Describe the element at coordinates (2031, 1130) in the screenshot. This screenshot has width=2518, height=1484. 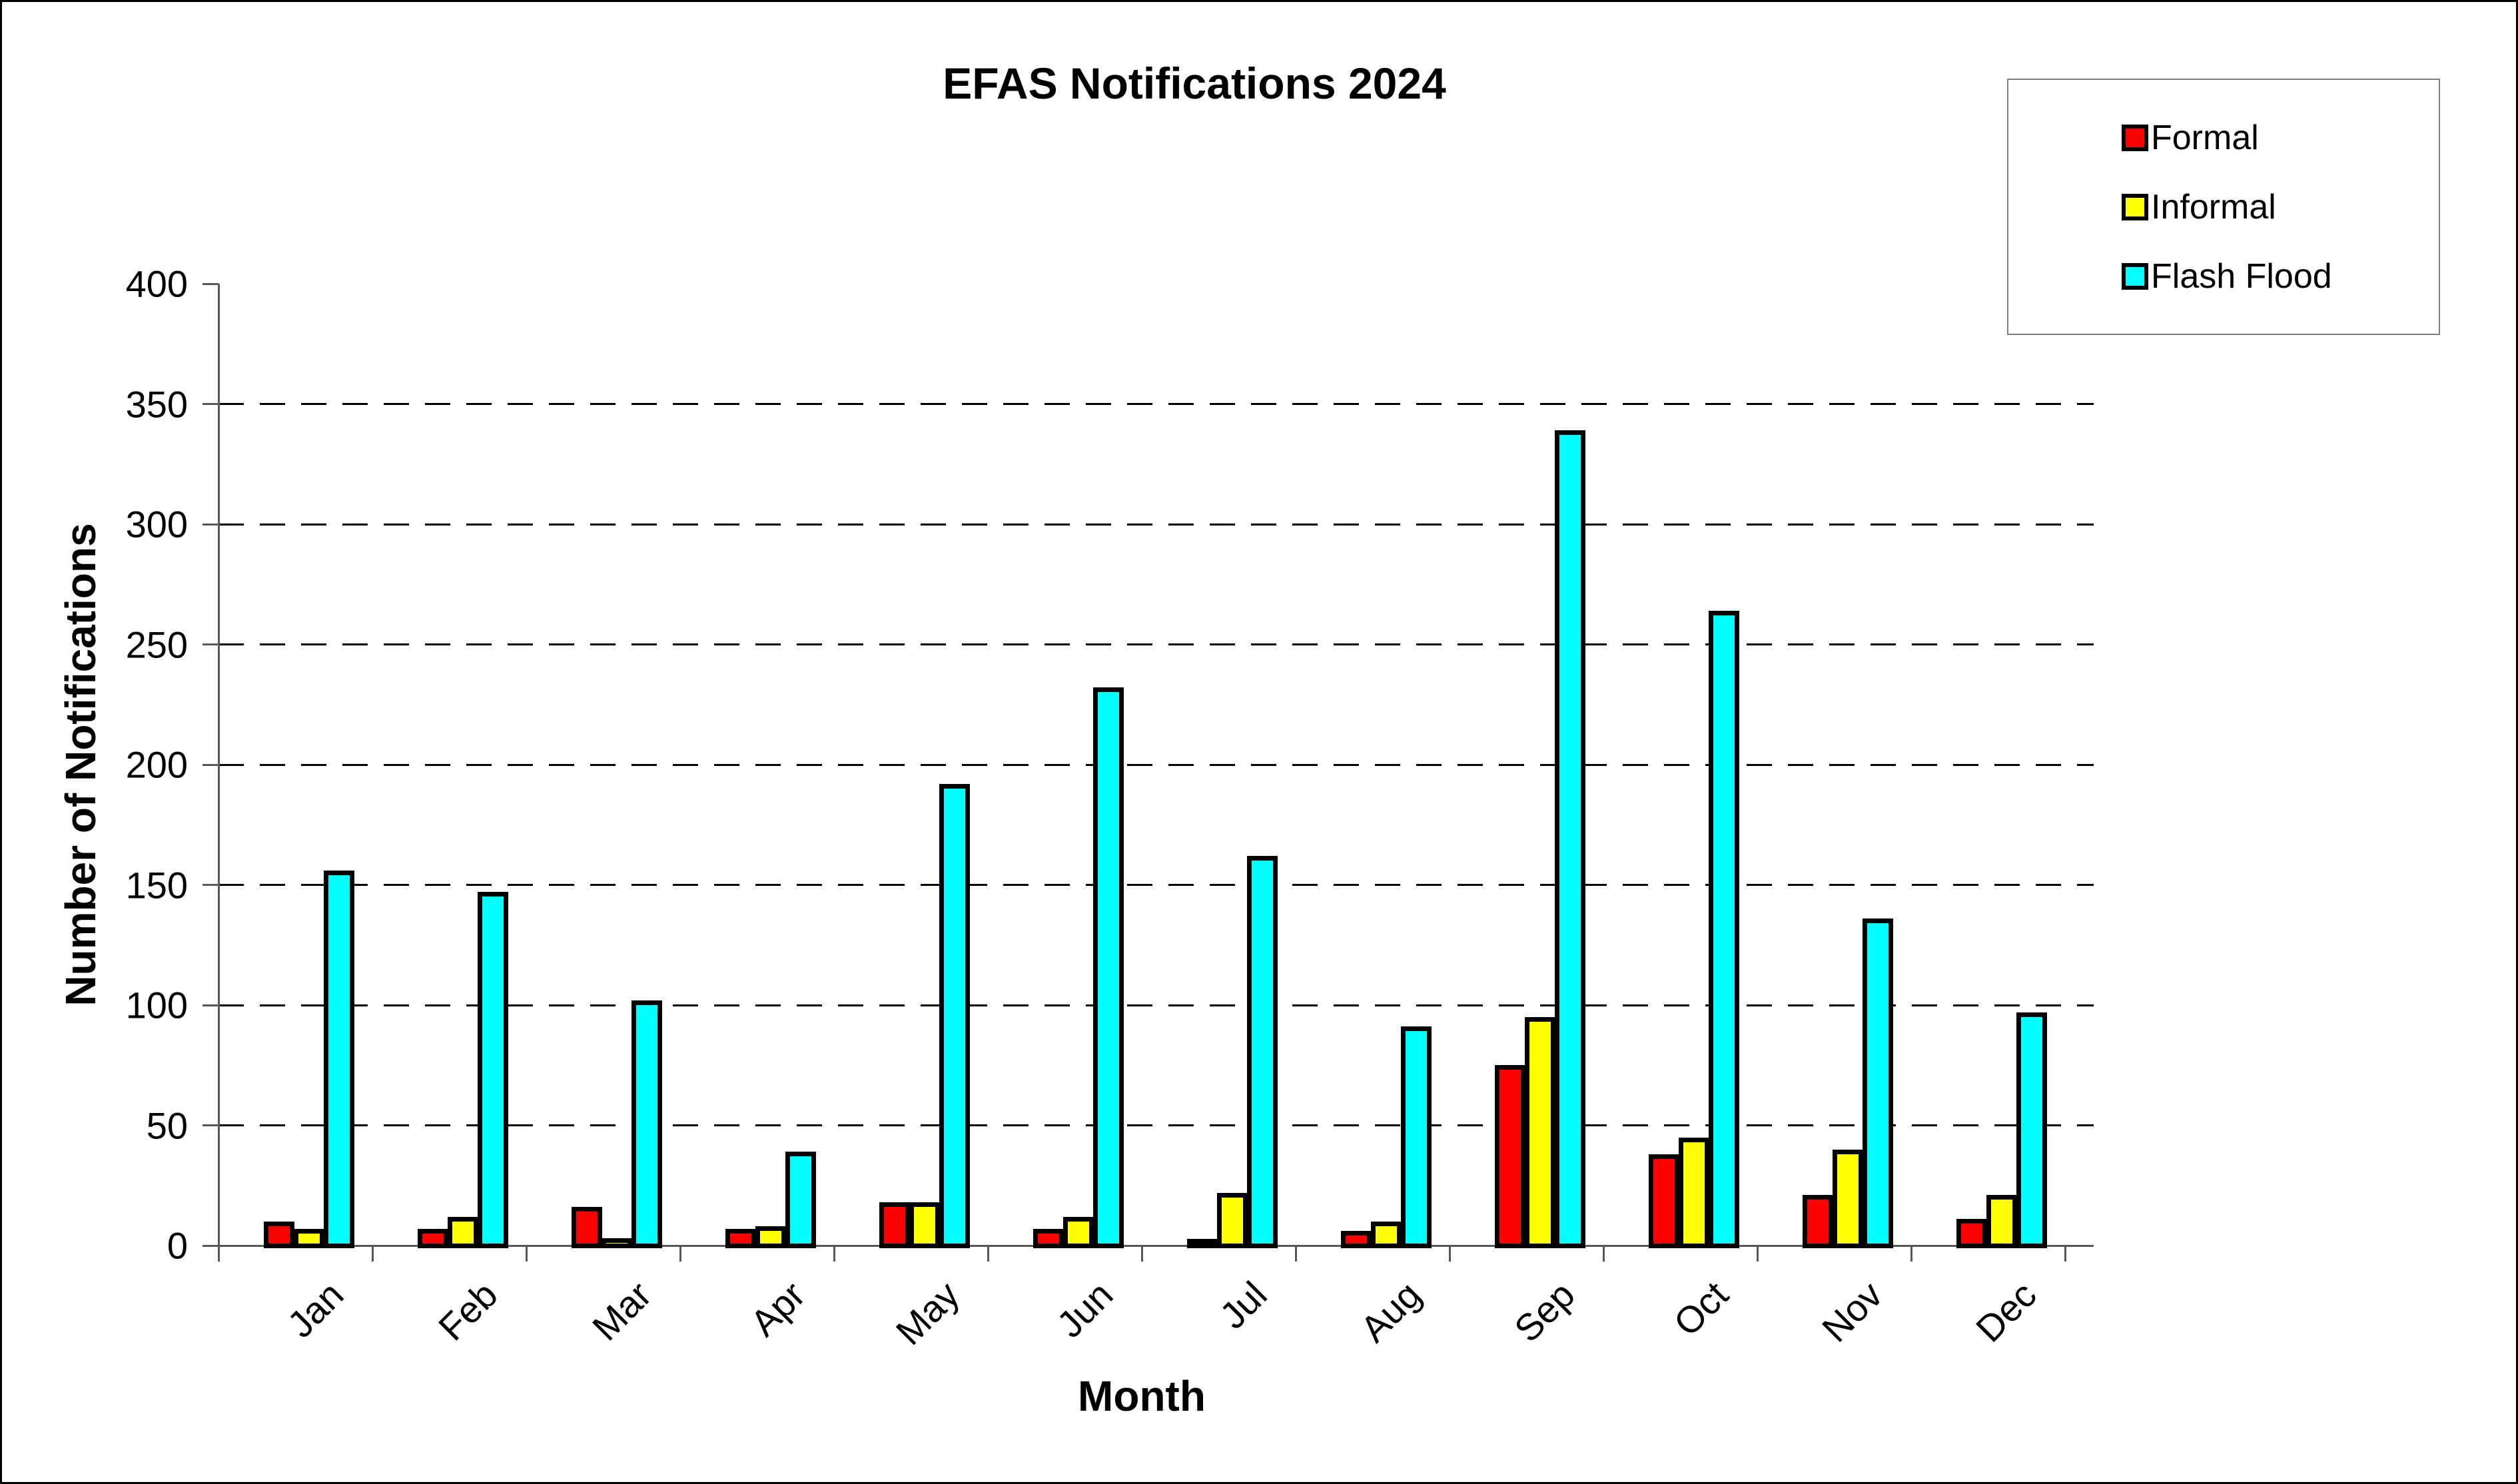
I see `bar-flash-flood-dec` at that location.